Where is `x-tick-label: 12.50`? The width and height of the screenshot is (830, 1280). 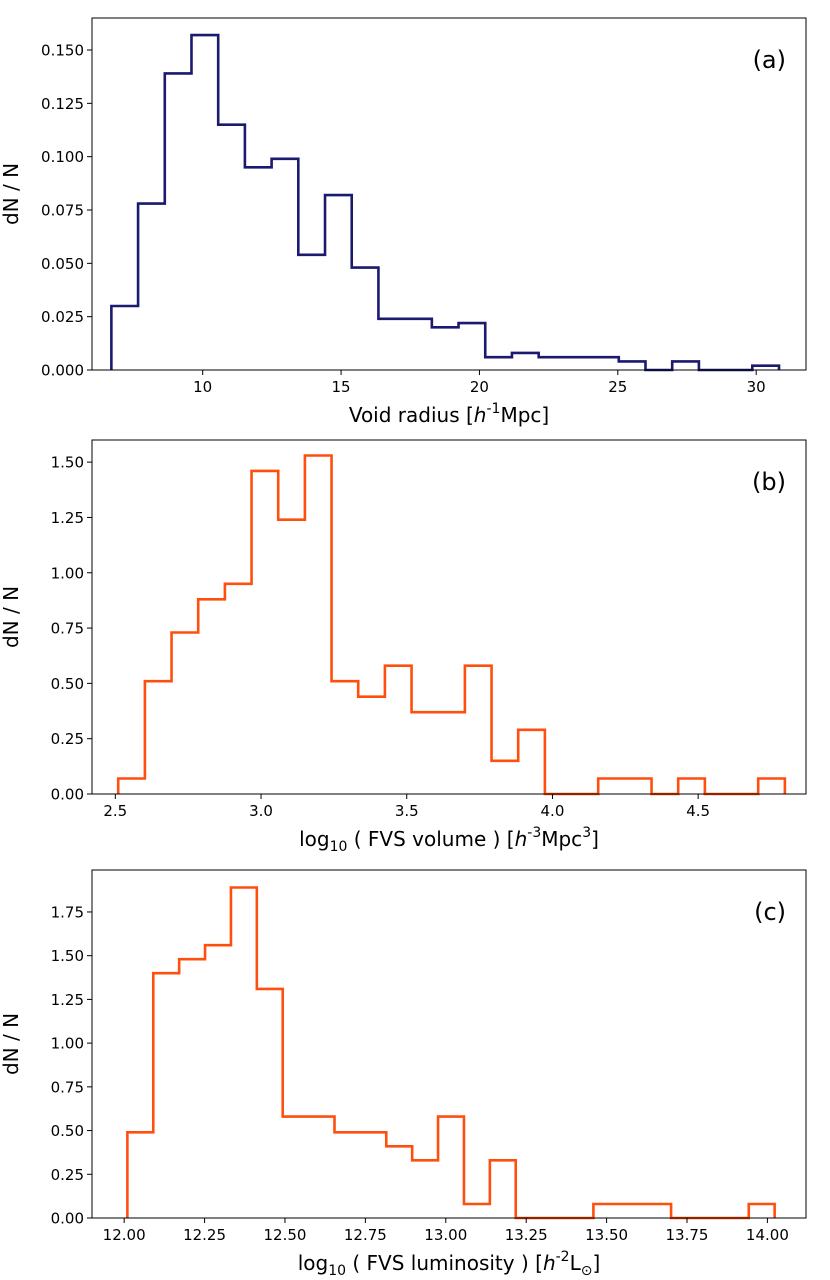 x-tick-label: 12.50 is located at coordinates (284, 1235).